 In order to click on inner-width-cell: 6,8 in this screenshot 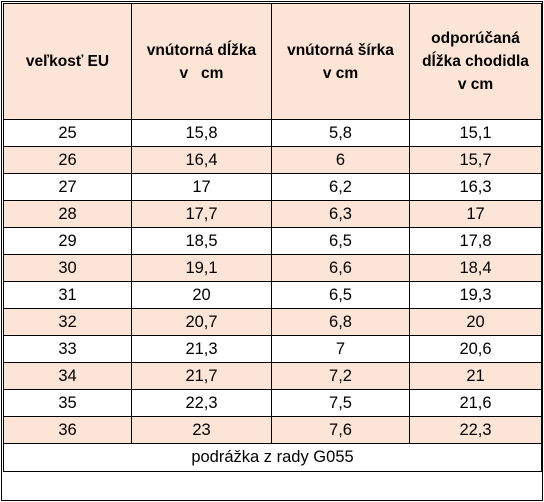, I will do `click(340, 322)`.